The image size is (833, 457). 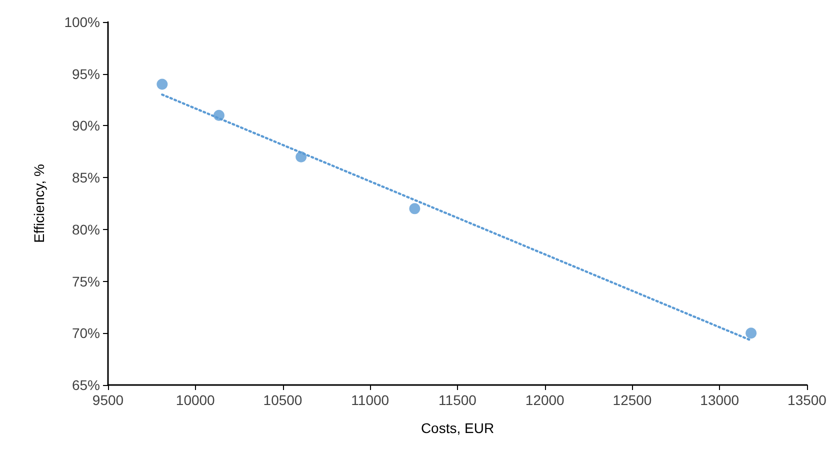 What do you see at coordinates (108, 400) in the screenshot?
I see `x-tick-label: 9500` at bounding box center [108, 400].